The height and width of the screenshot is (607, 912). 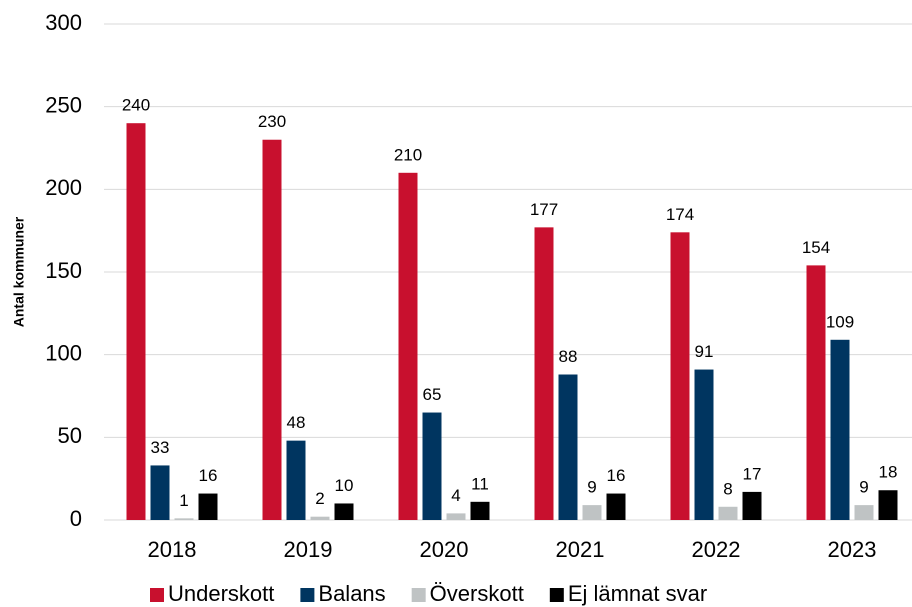 I want to click on value-label: 48, so click(x=296, y=422).